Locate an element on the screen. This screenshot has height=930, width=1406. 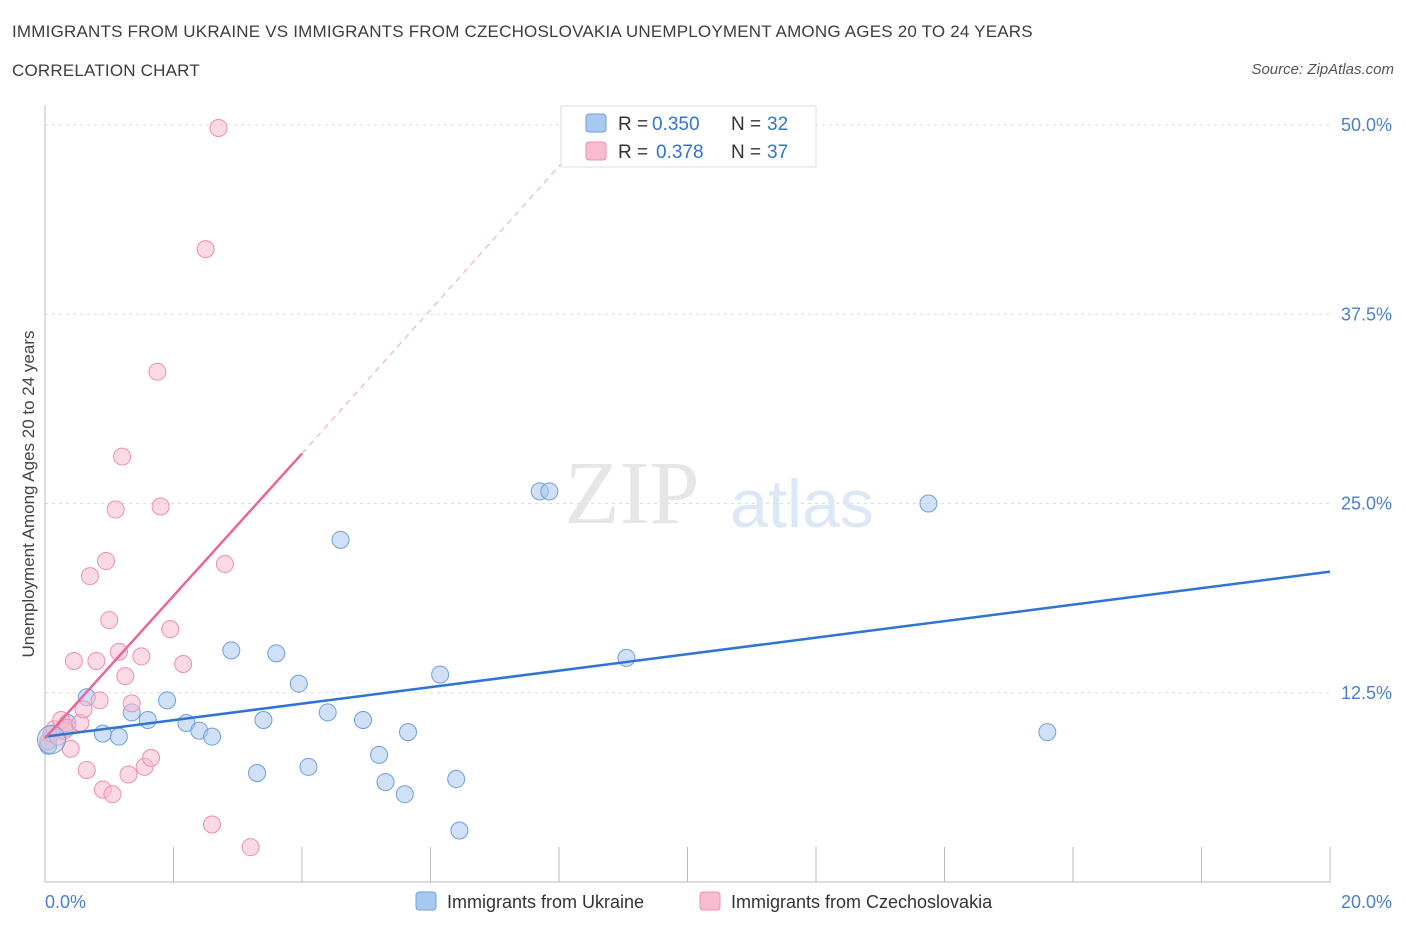
legend-r-value: 0.378 is located at coordinates (680, 152).